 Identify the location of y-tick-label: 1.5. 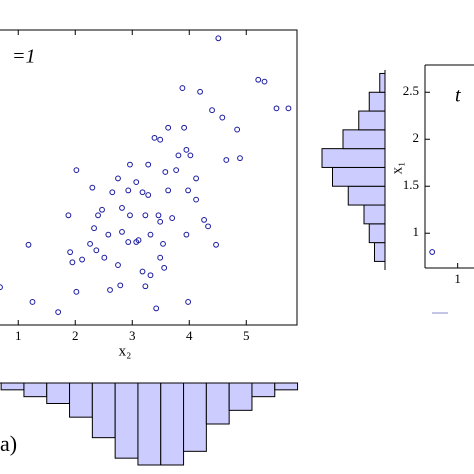
(411, 184).